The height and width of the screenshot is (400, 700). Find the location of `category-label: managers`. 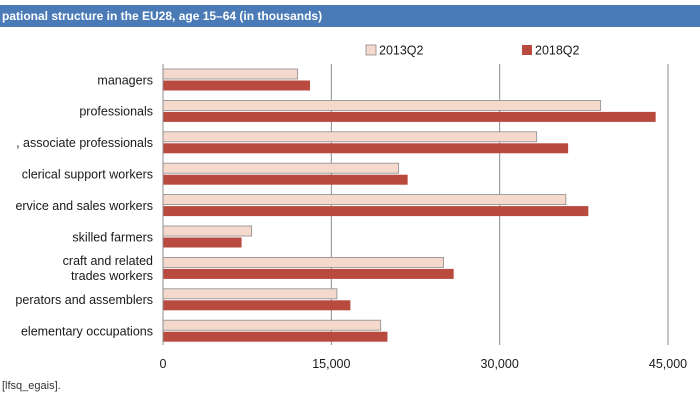

category-label: managers is located at coordinates (125, 80).